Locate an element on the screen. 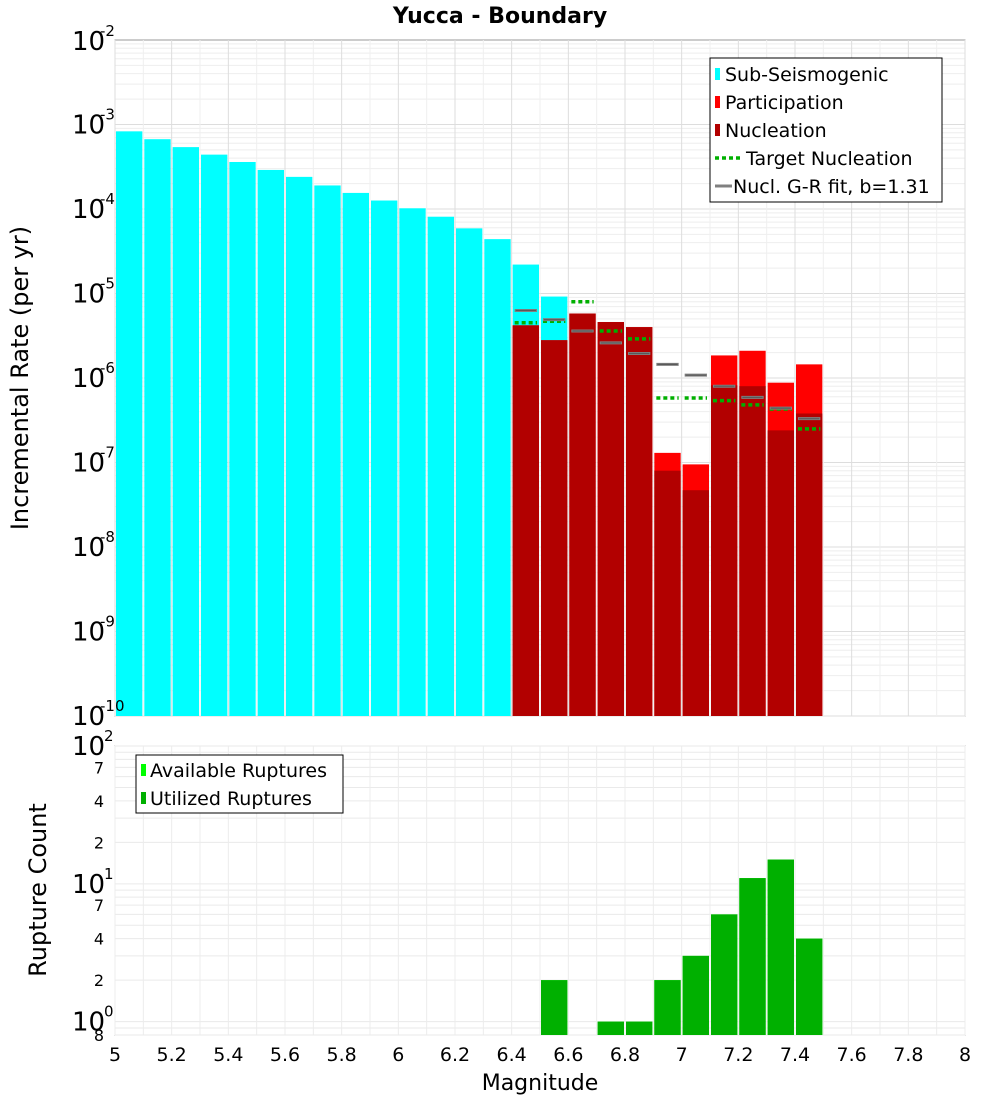 The height and width of the screenshot is (1100, 1000). legend-swatch-sub-seismogenic is located at coordinates (717, 74).